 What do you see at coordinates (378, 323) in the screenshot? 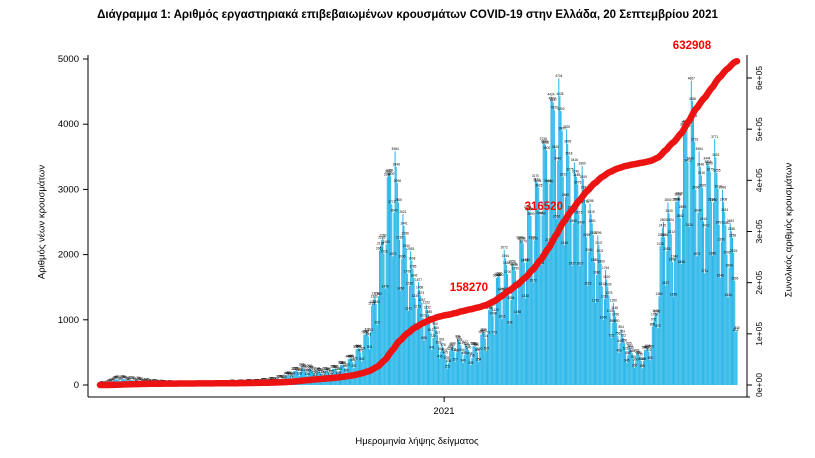
I see `bar-value-label: 922` at bounding box center [378, 323].